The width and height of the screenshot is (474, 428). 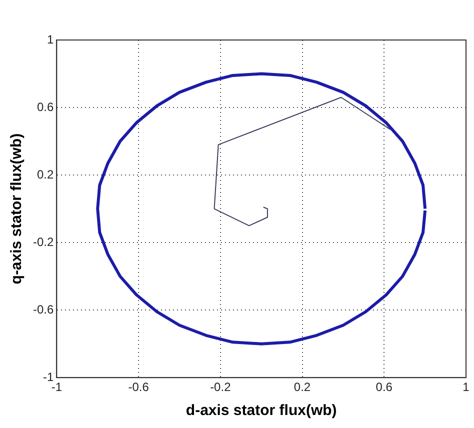 I want to click on y-tick-label: 0.6, so click(x=45, y=107).